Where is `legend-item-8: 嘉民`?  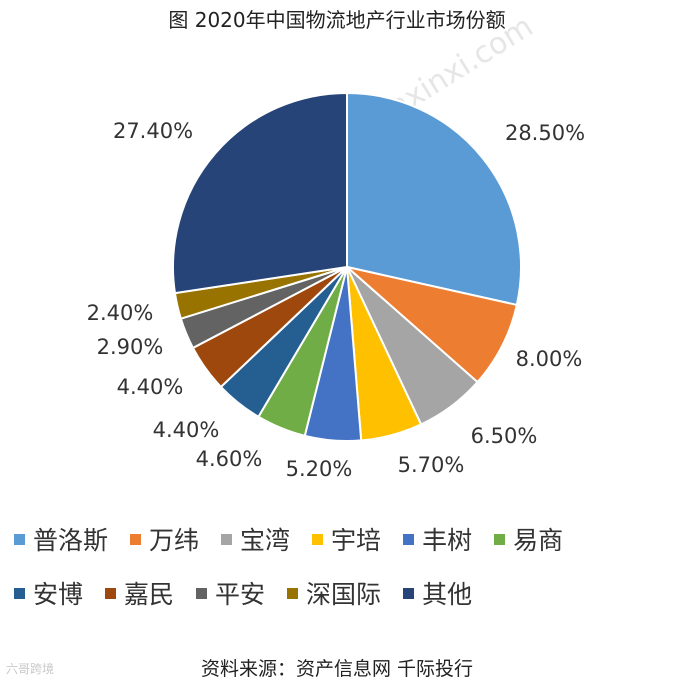 legend-item-8: 嘉民 is located at coordinates (139, 593).